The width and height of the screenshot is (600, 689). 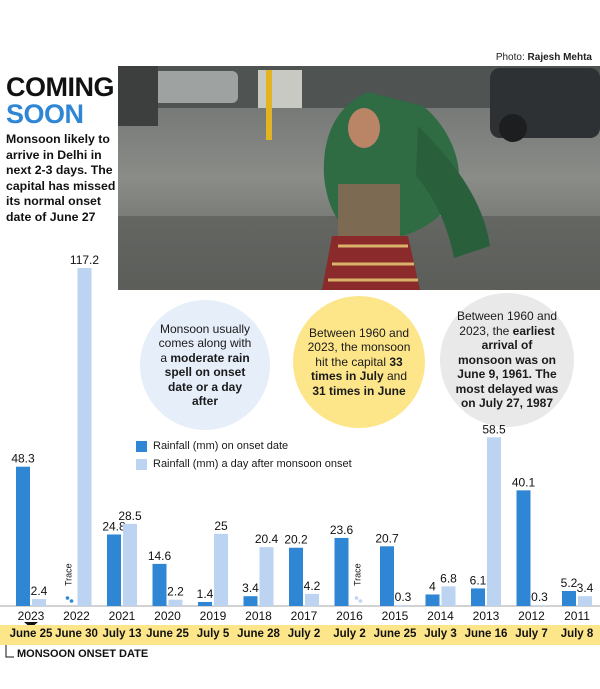 What do you see at coordinates (569, 583) in the screenshot?
I see `data-label-onset-2011: 5.2` at bounding box center [569, 583].